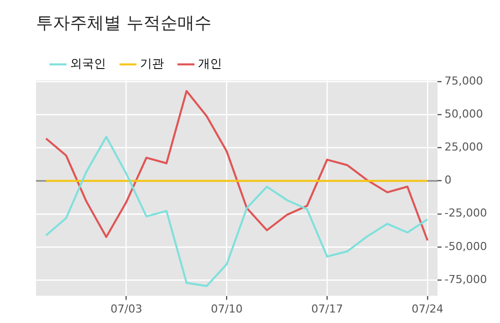 Image resolution: width=500 pixels, height=323 pixels. What do you see at coordinates (448, 180) in the screenshot?
I see `y-tick-label: 0` at bounding box center [448, 180].